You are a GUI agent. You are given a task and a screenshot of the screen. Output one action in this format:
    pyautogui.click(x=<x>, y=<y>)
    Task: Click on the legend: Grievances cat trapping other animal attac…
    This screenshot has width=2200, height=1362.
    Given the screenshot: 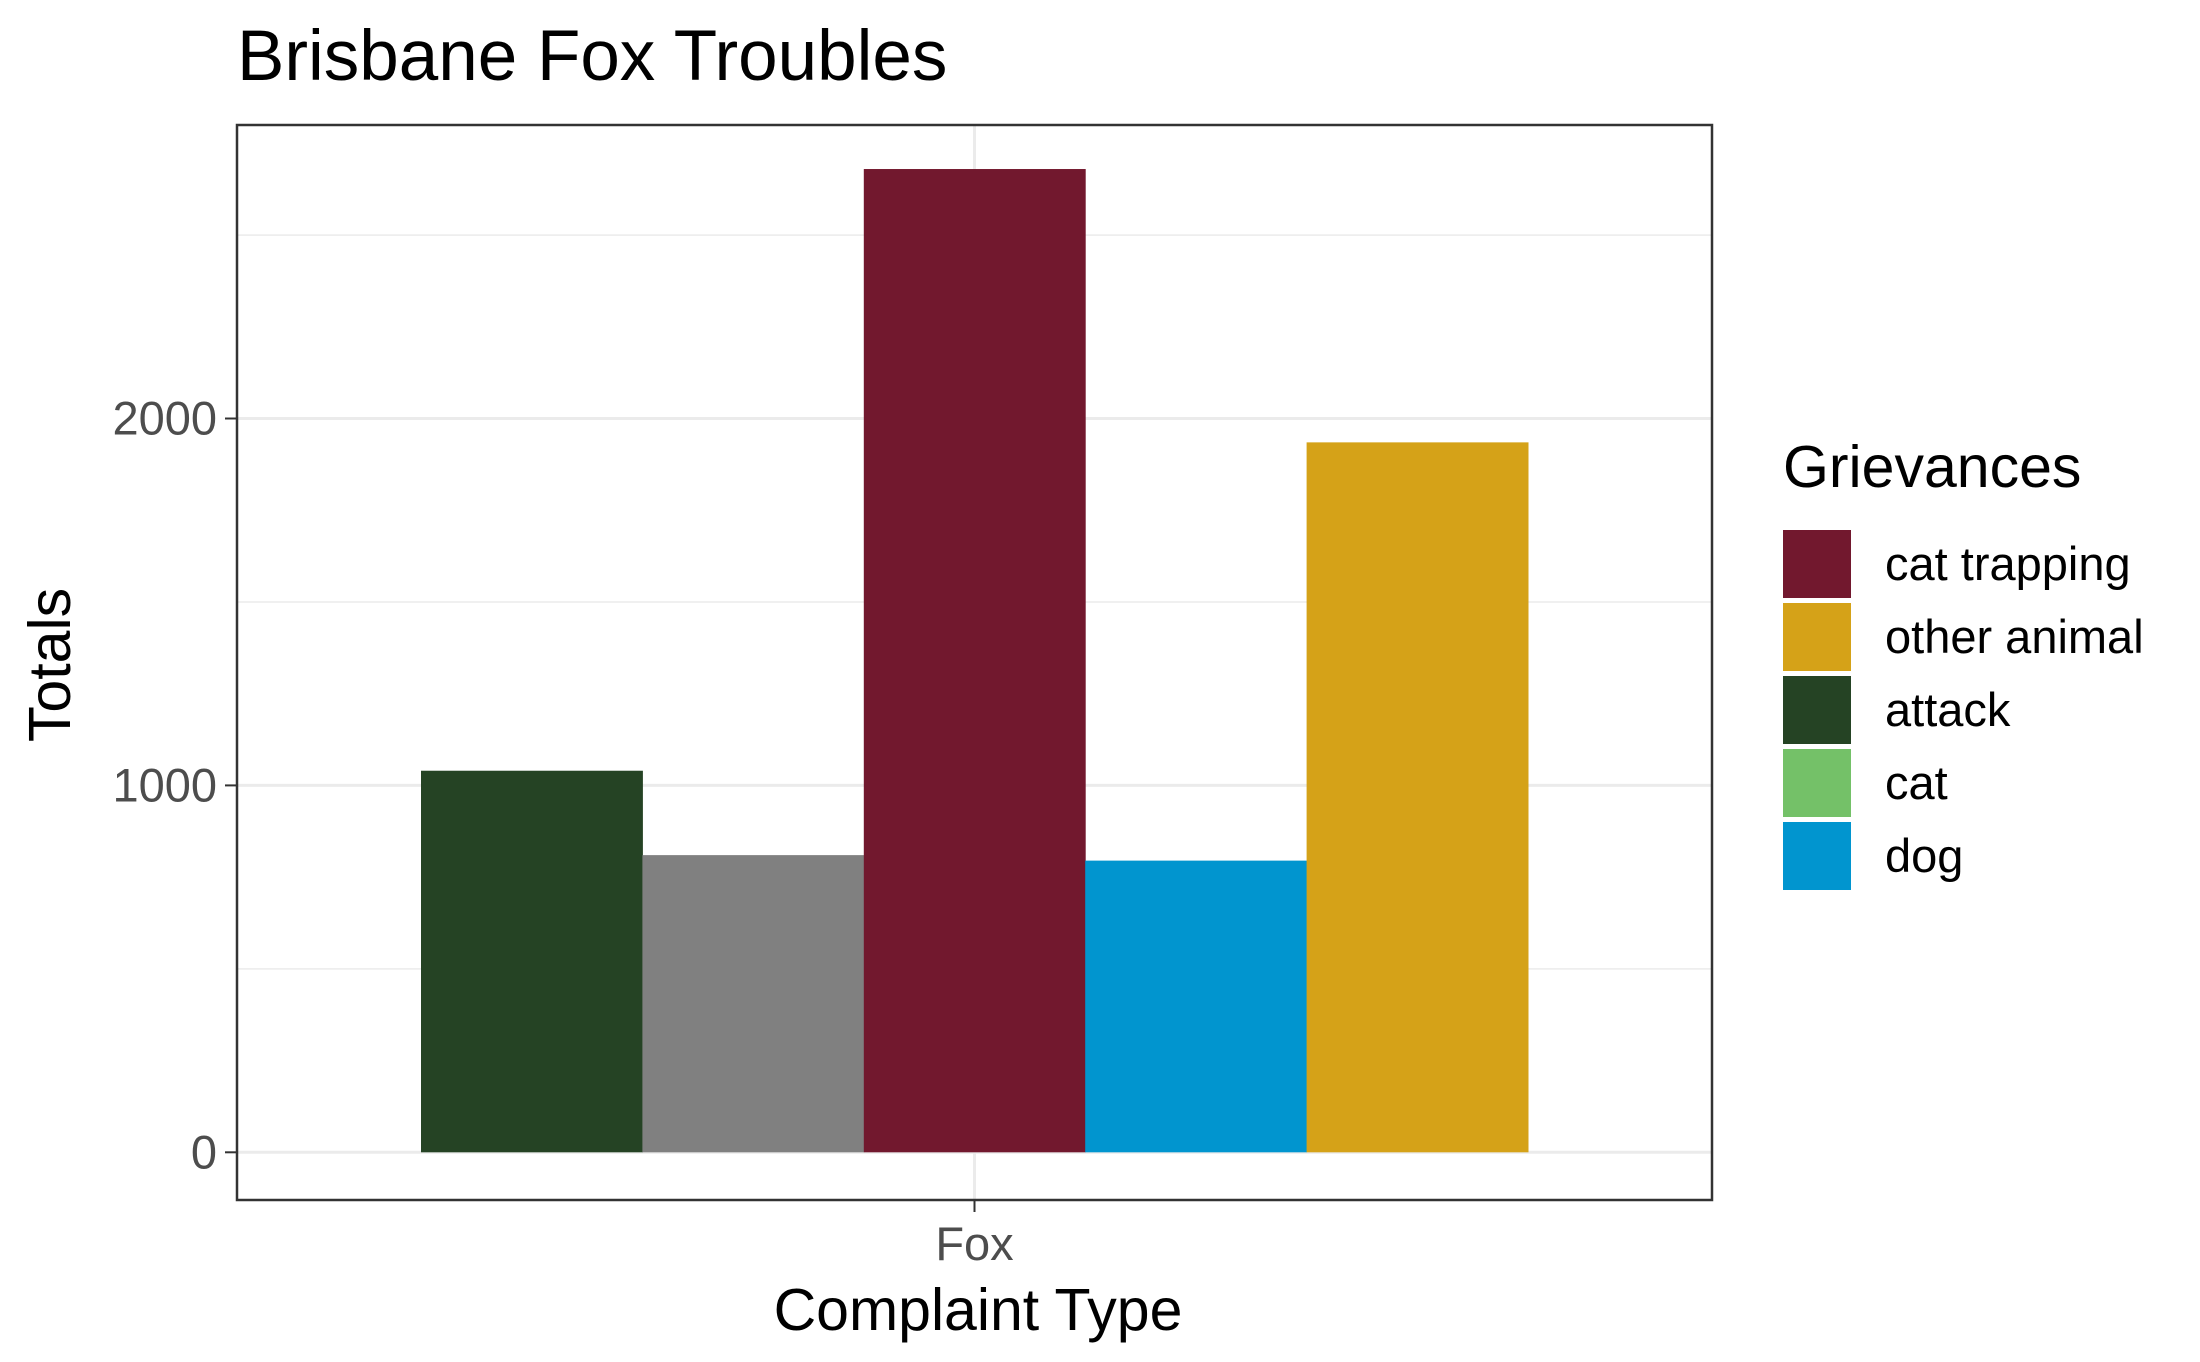 What is the action you would take?
    pyautogui.click(x=1963, y=662)
    